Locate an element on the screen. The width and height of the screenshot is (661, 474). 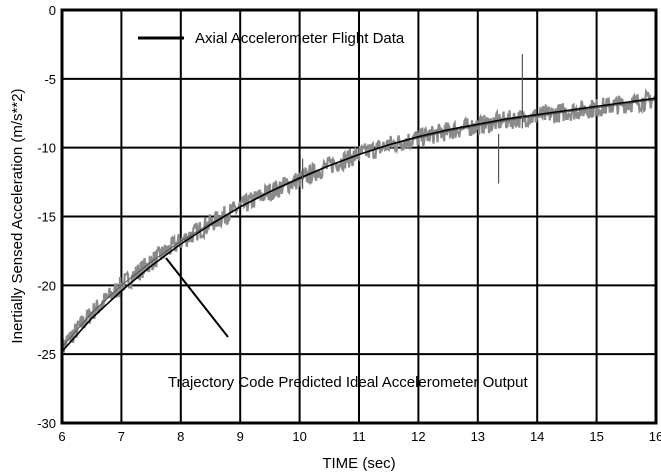
y-axis-title: Inertially Sensed Acceleration (m/s**2) is located at coordinates (17, 215).